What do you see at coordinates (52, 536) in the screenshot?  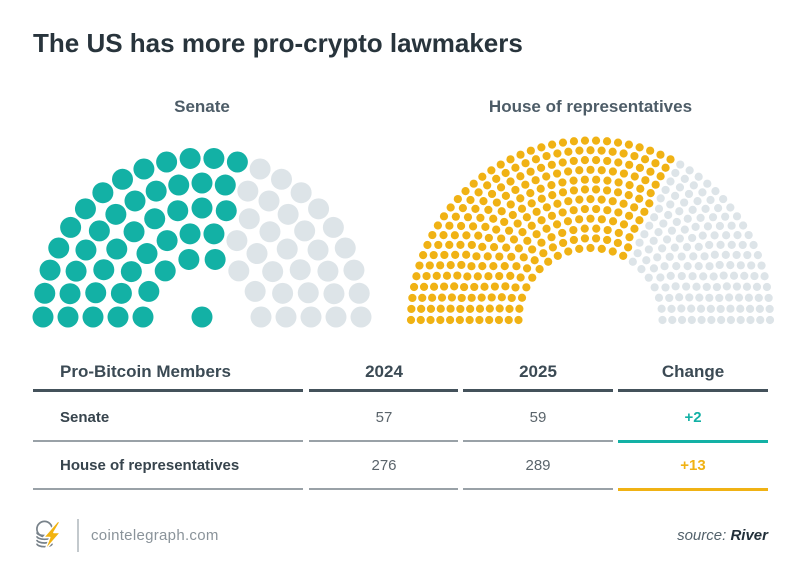 I see `lightning-bolt-icon` at bounding box center [52, 536].